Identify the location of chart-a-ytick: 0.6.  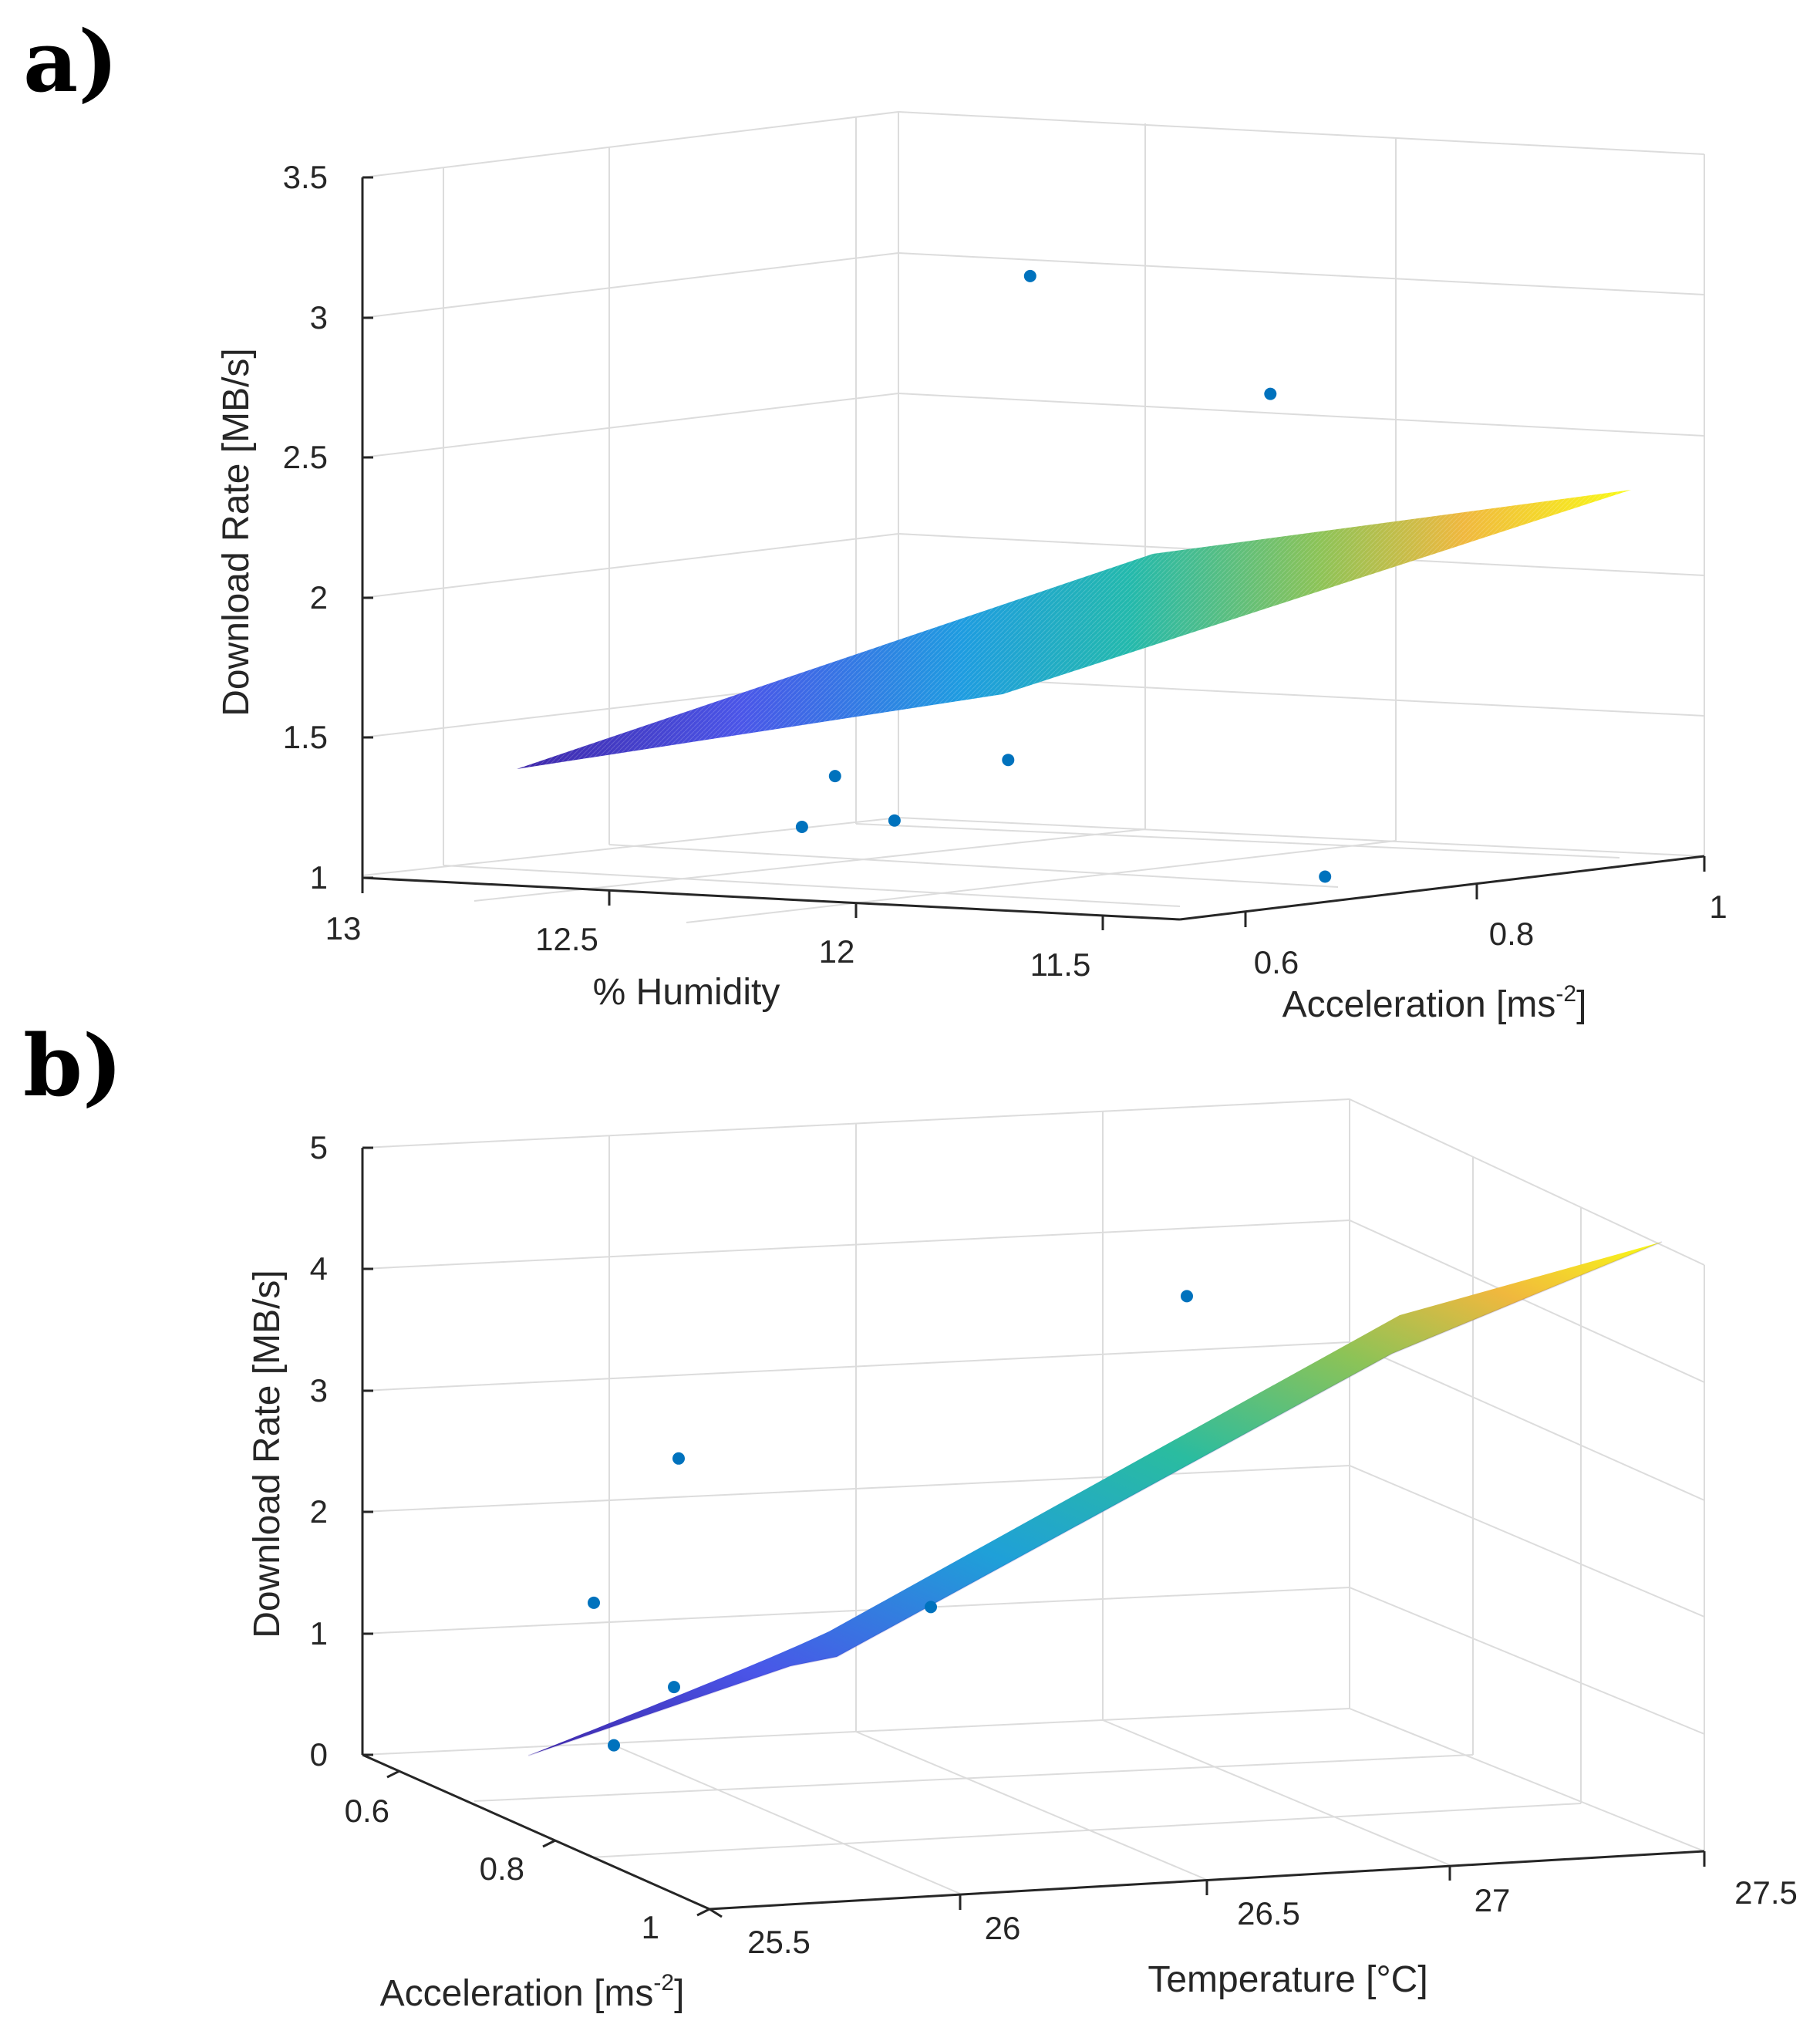
(1277, 962).